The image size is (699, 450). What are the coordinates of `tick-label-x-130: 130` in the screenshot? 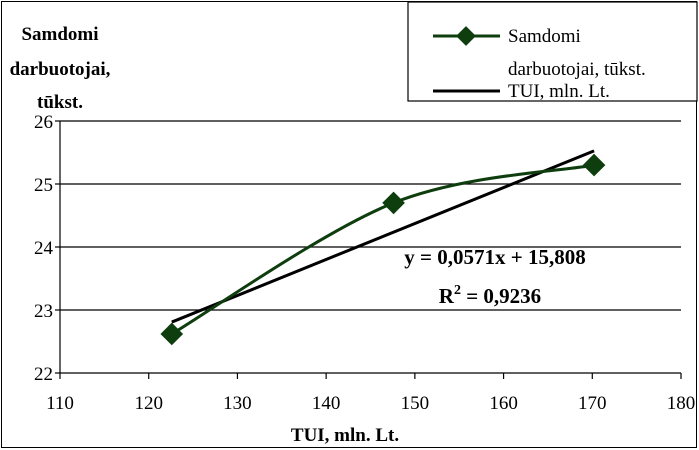 It's located at (237, 403).